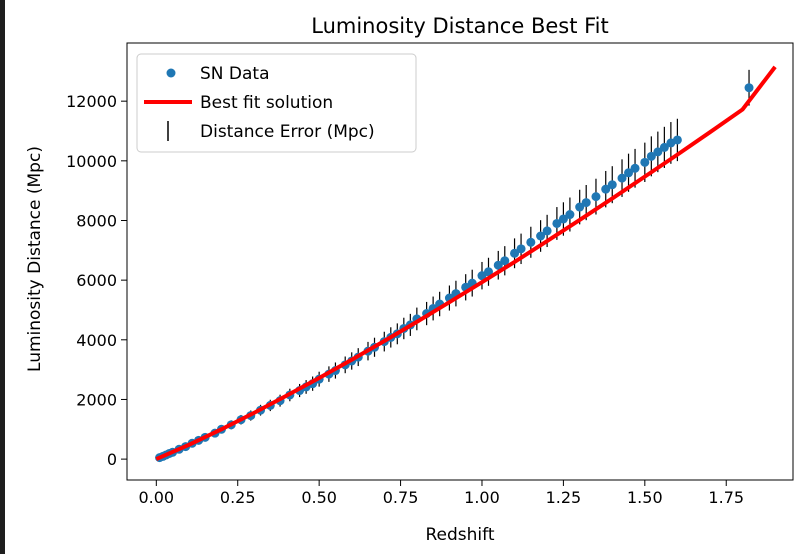  I want to click on y-axis-label: Luminosity Distance (Mpc), so click(35, 259).